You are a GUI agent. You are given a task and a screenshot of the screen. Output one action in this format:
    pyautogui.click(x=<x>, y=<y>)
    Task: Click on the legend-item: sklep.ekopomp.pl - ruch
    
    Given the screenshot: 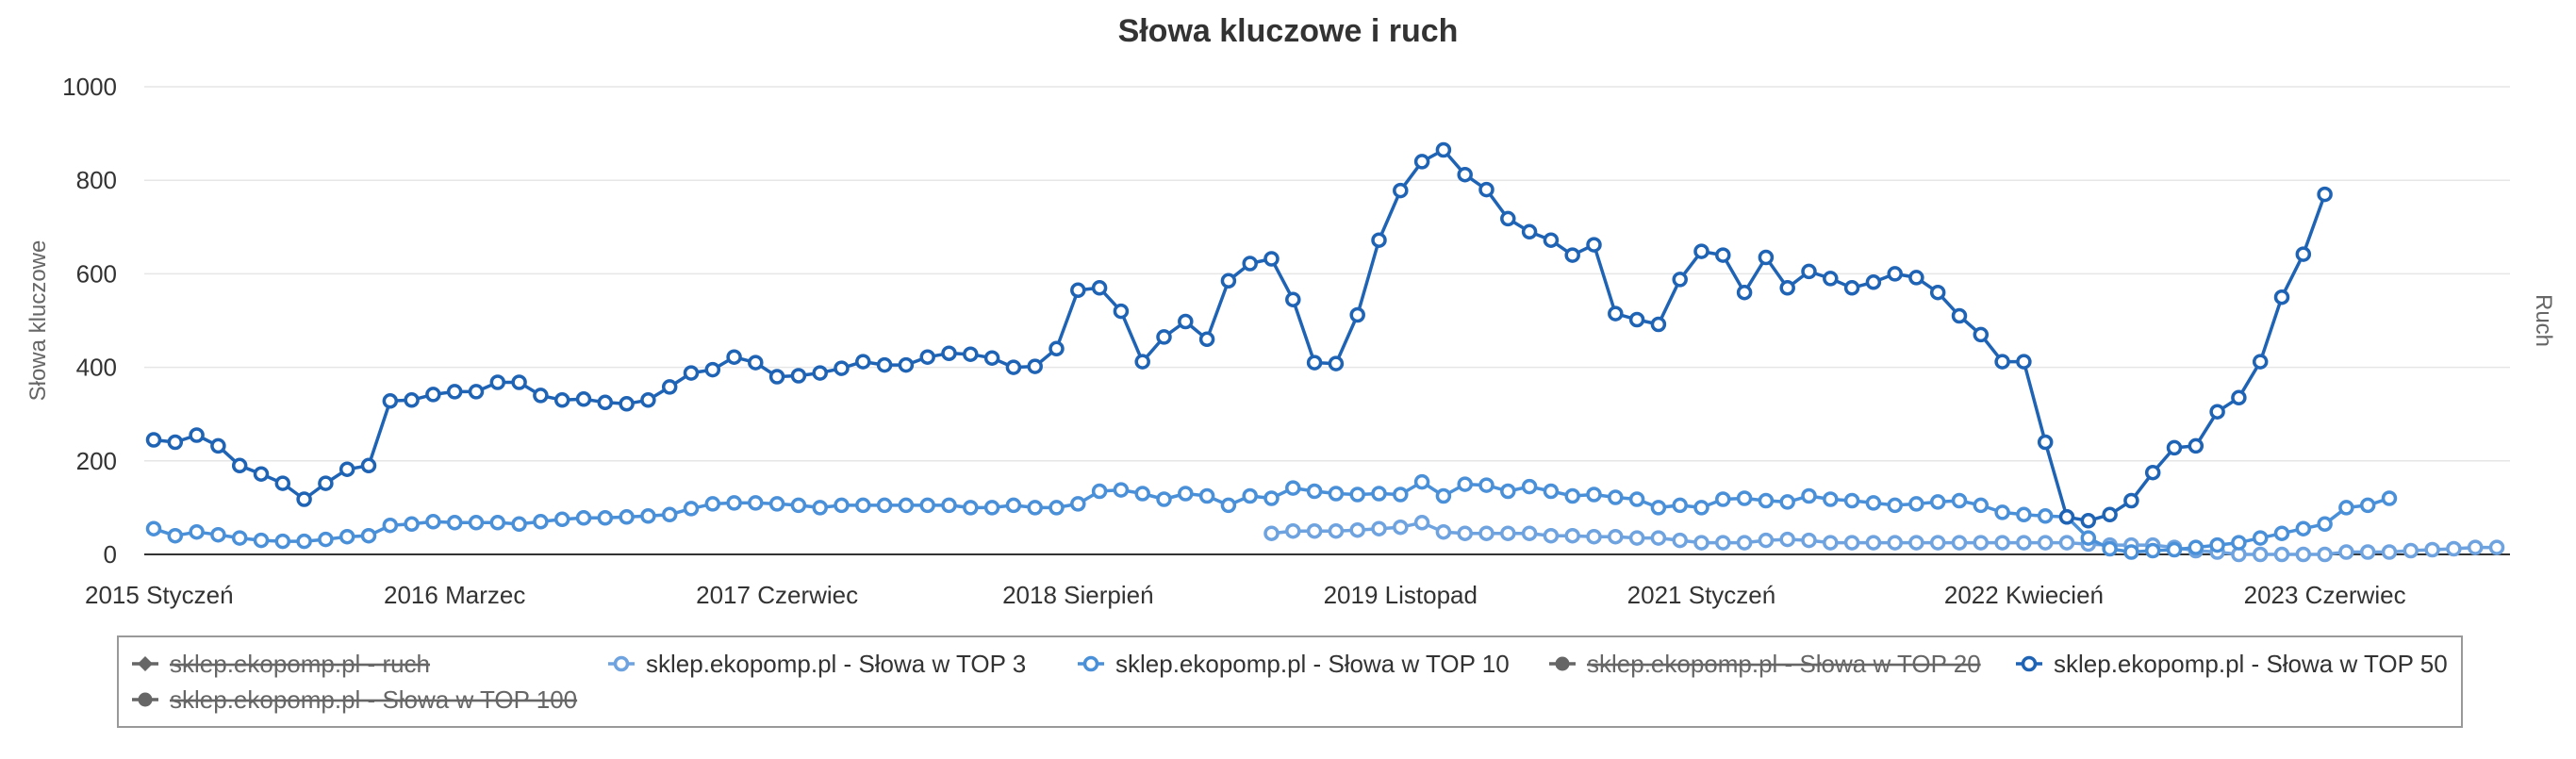 What is the action you would take?
    pyautogui.click(x=281, y=664)
    